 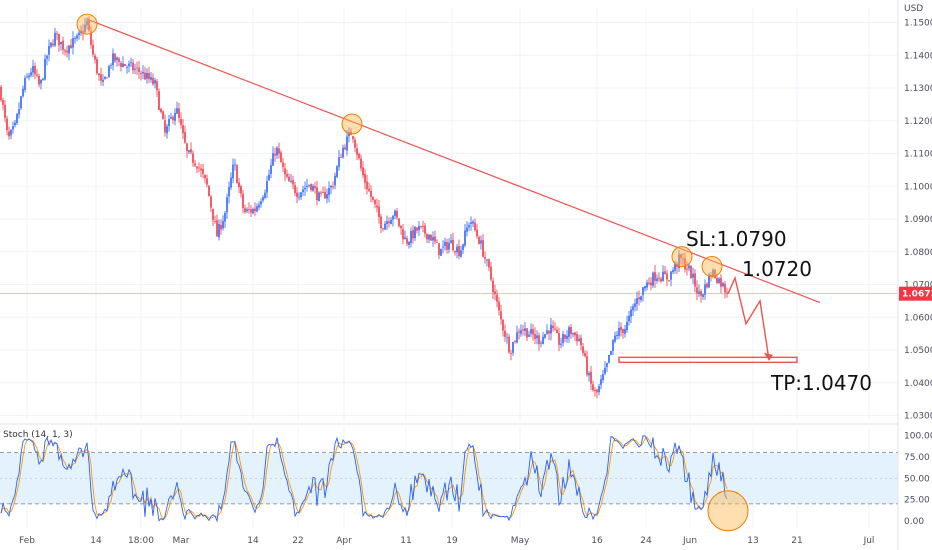 What do you see at coordinates (918, 56) in the screenshot?
I see `price-tick-label: 1.14000` at bounding box center [918, 56].